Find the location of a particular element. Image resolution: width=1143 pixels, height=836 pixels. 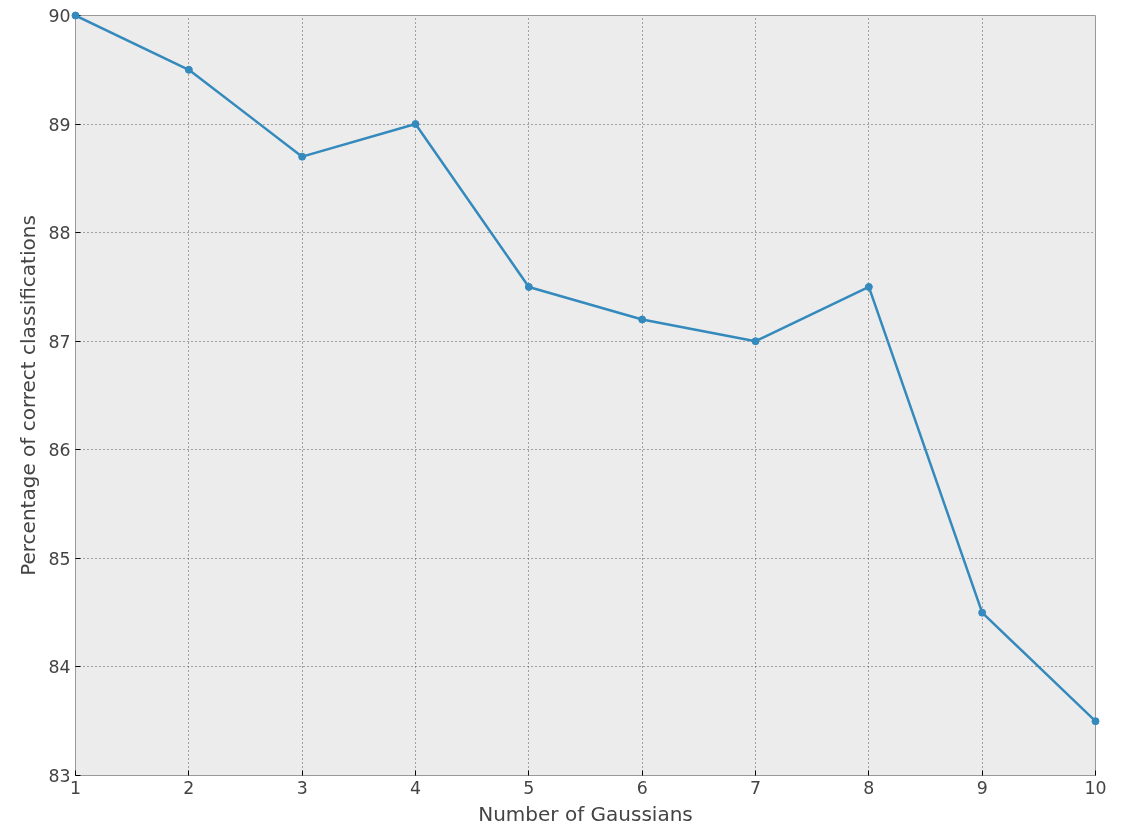

x-tick-label: 6 is located at coordinates (642, 787).